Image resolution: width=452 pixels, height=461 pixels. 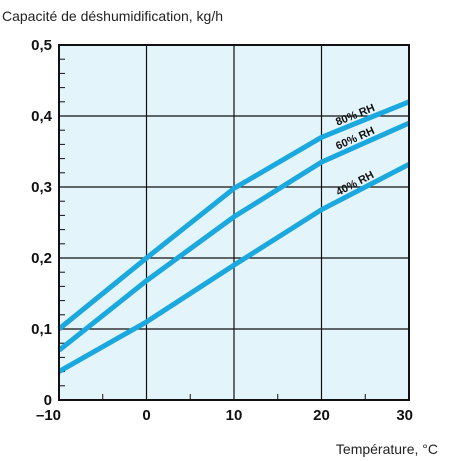 I want to click on x-tick-labels: –10 0 10 20 30, so click(x=224, y=415).